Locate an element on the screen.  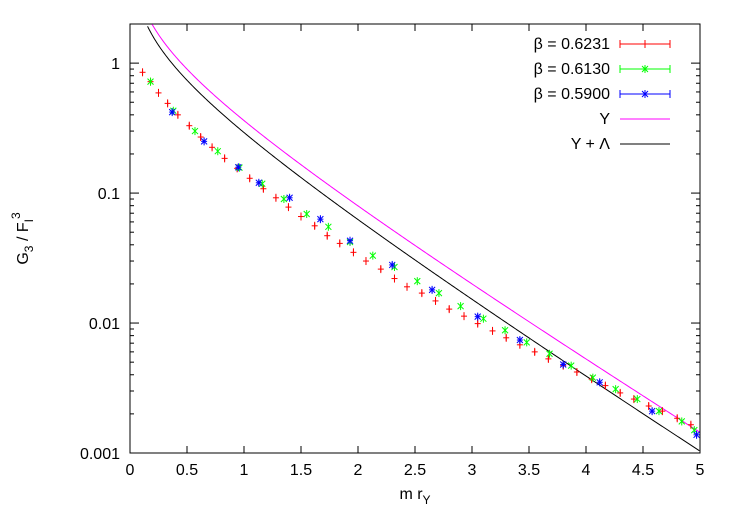
x-axis-label: m rY is located at coordinates (414, 496).